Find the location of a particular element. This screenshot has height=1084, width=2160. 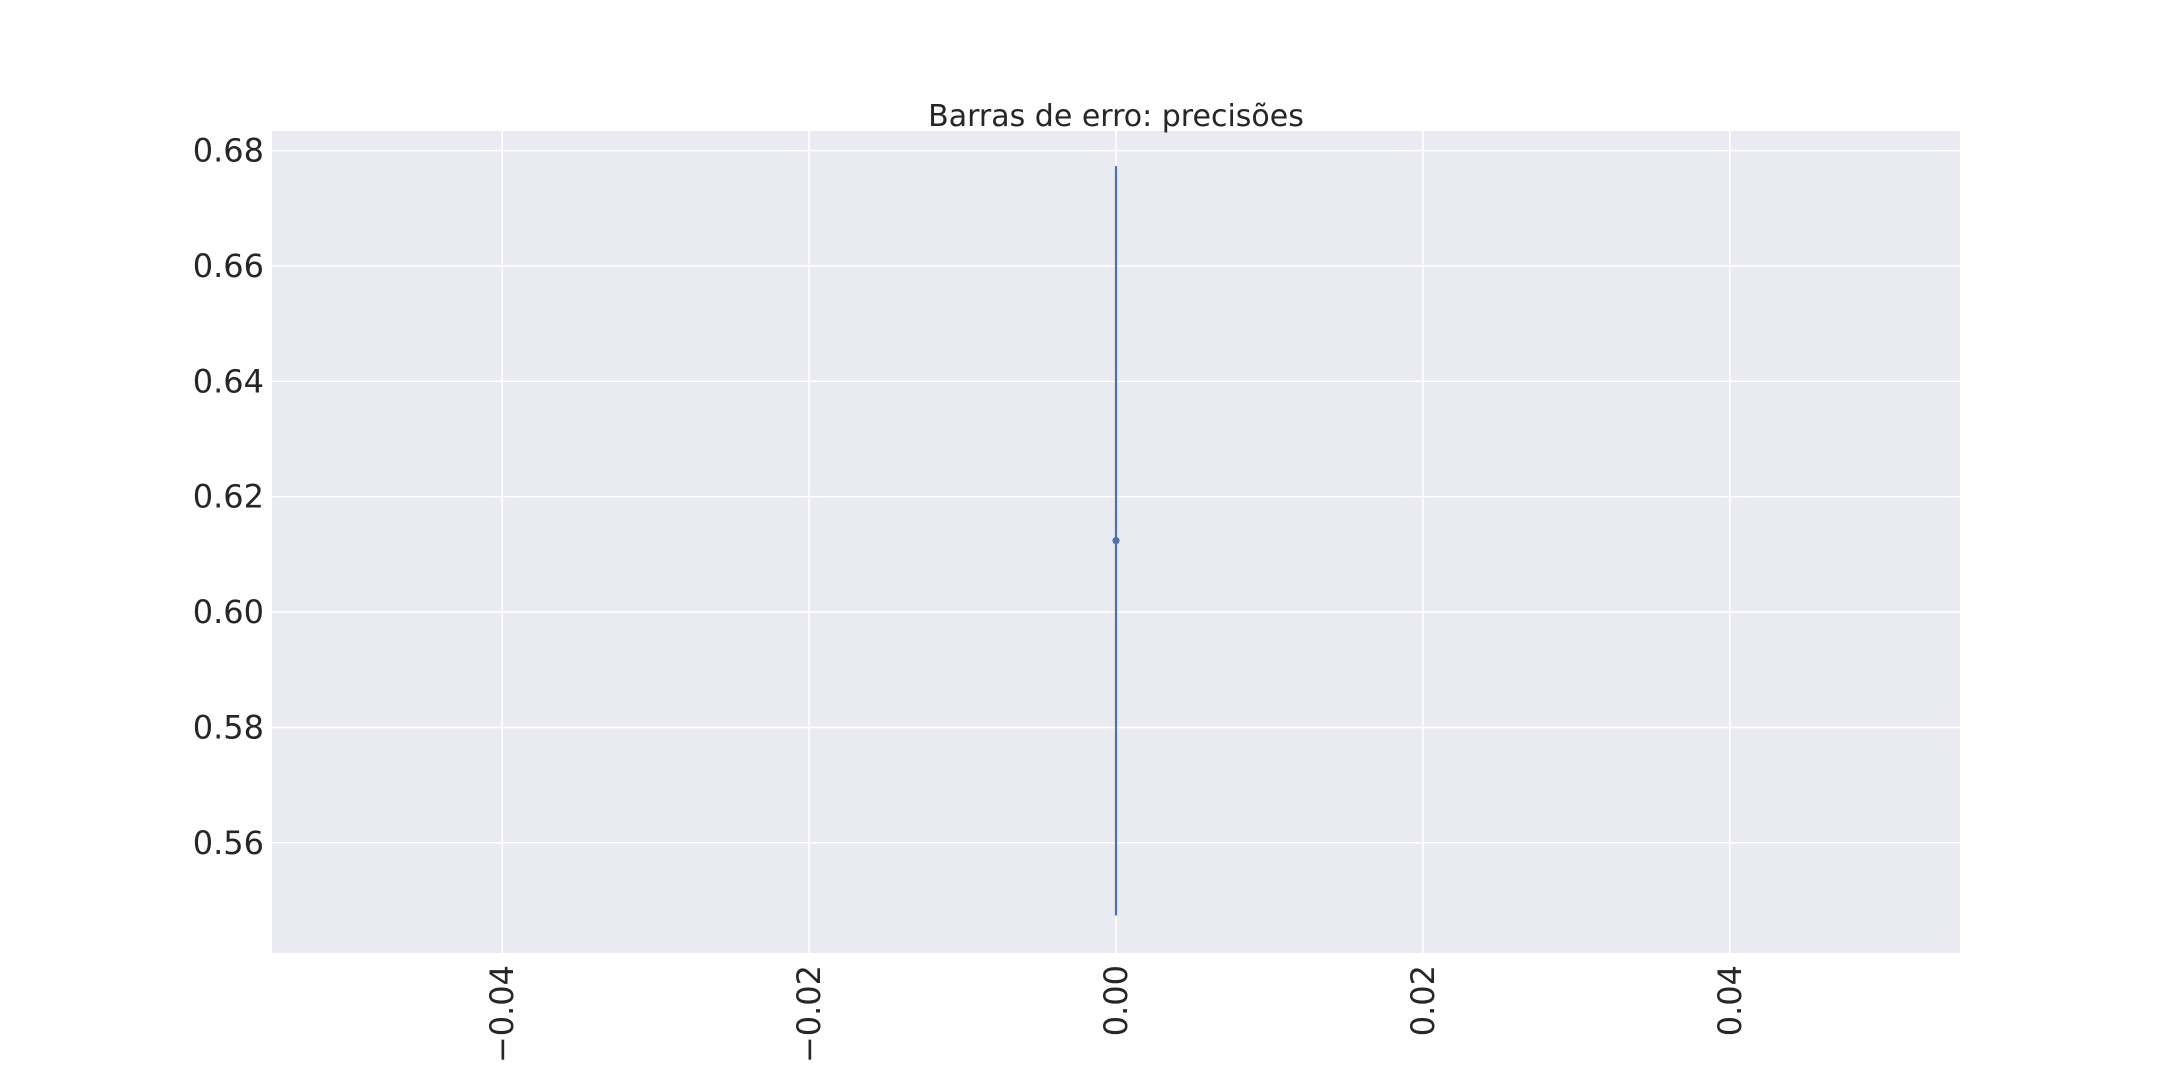

y-axis-ticks: 0.56 0.58 0.60 0.62 0.64 0.66 0.68 is located at coordinates (228, 497).